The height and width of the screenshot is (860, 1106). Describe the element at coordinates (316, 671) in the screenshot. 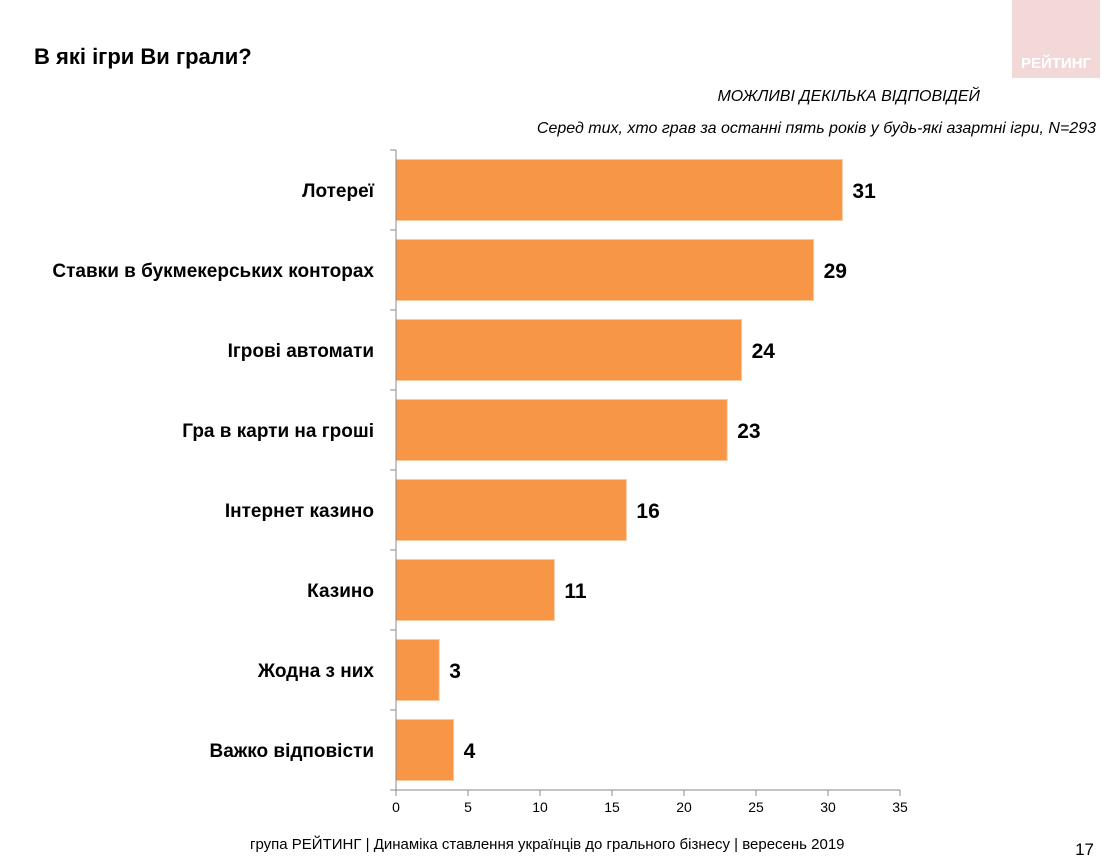

I see `category-label: Жодна з них` at that location.